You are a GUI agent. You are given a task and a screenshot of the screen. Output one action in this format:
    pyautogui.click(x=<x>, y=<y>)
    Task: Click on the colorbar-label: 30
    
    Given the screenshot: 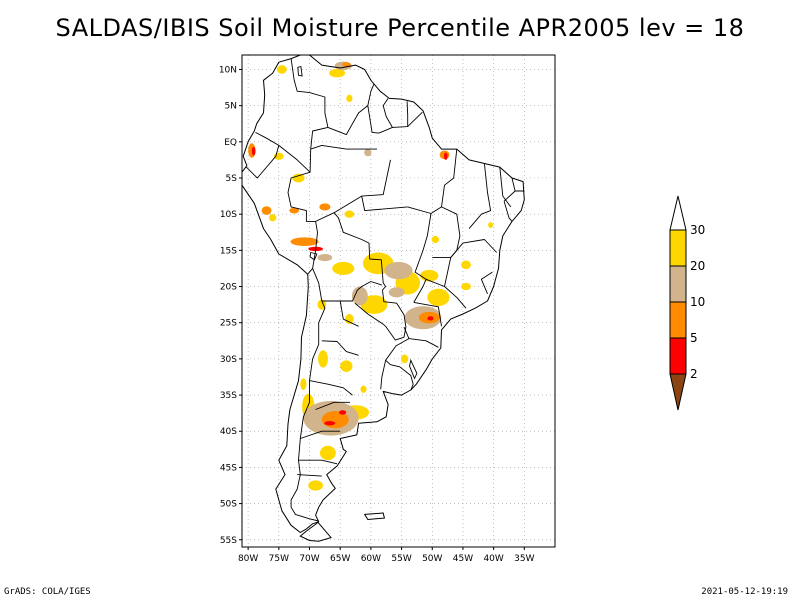 What is the action you would take?
    pyautogui.click(x=697, y=230)
    